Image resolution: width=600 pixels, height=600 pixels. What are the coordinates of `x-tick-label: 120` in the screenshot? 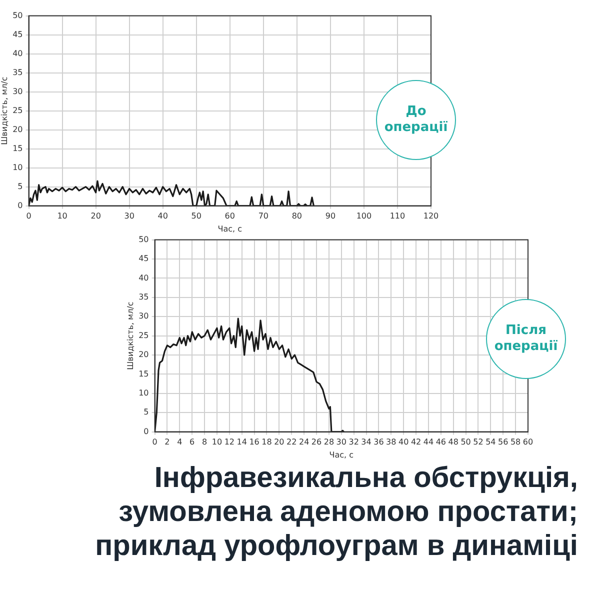 It's located at (431, 216).